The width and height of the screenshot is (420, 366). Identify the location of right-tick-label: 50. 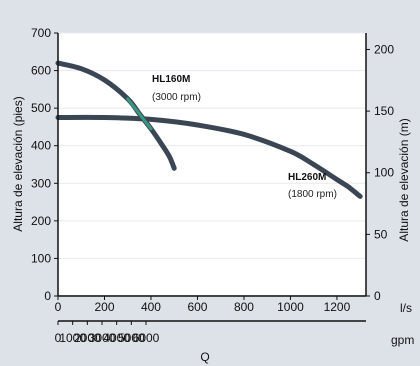
(381, 234).